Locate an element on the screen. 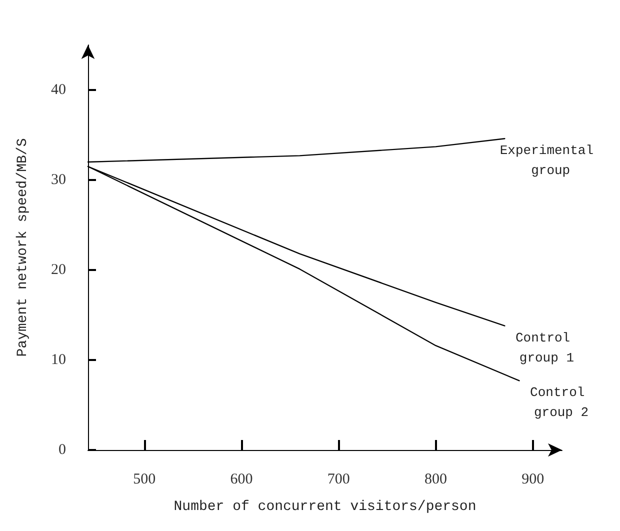 The image size is (620, 531). y-tick-label: 30 is located at coordinates (58, 180).